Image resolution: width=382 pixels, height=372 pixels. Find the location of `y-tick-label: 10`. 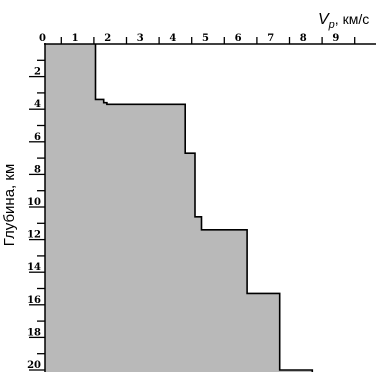

y-tick-label: 10 is located at coordinates (34, 202).